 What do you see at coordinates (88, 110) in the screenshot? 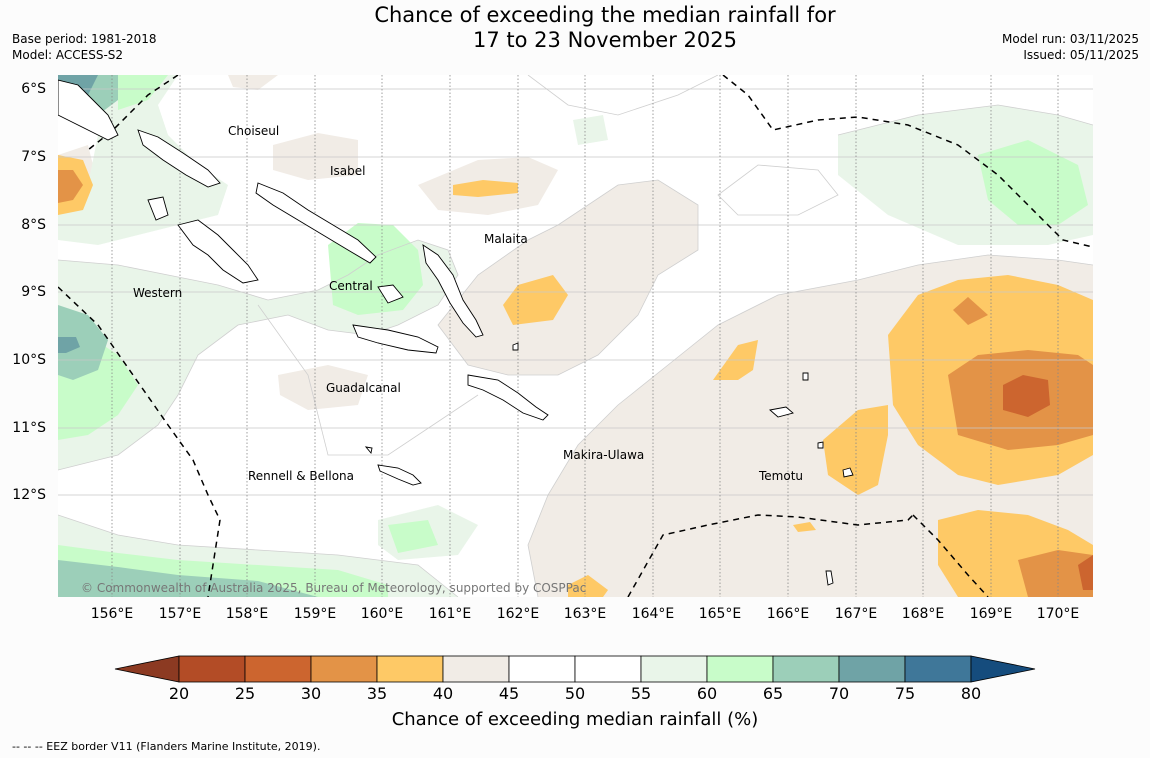
I see `island-bougainville` at bounding box center [88, 110].